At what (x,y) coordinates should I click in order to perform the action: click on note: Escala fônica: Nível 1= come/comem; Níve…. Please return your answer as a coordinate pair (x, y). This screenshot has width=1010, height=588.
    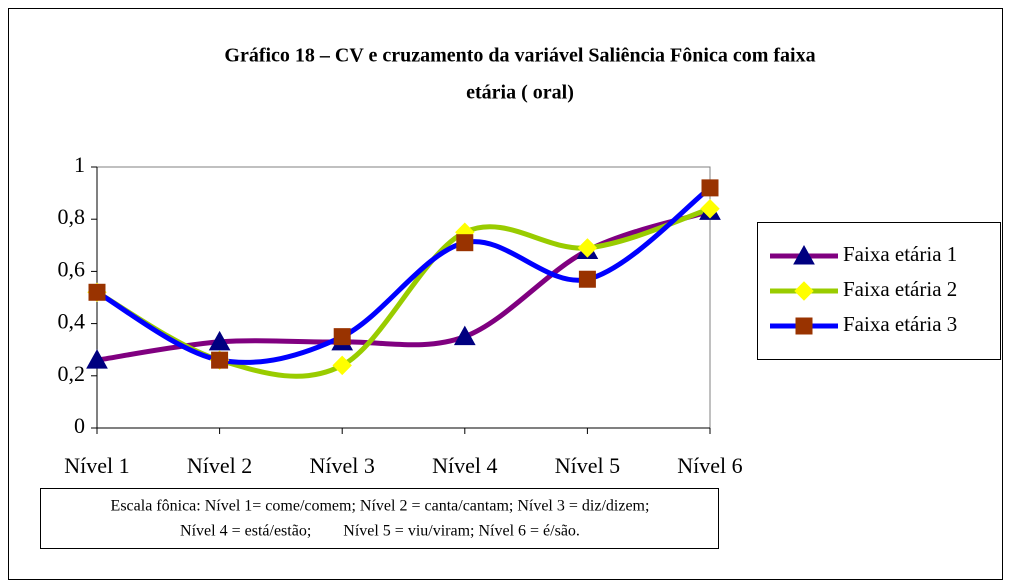
    Looking at the image, I should click on (380, 506).